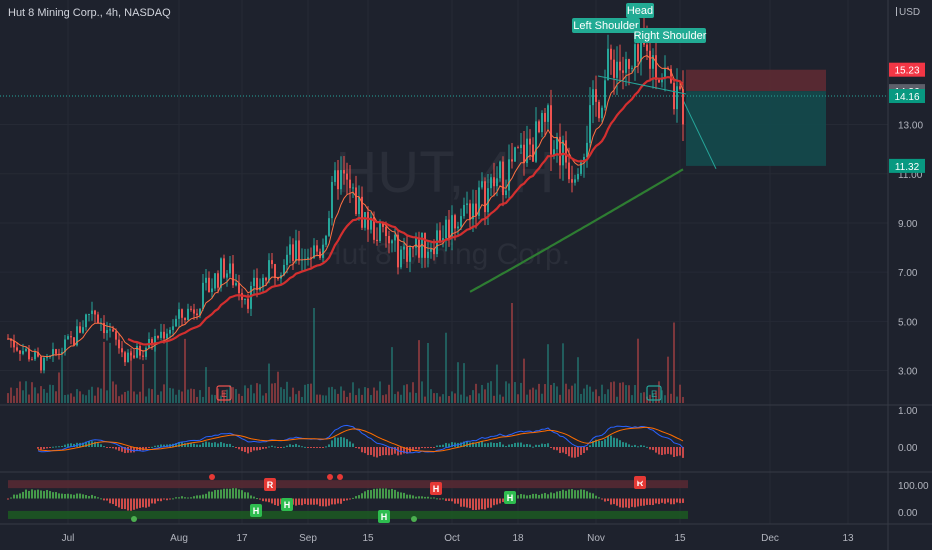 The image size is (932, 550). What do you see at coordinates (345, 353) in the screenshot?
I see `volume-bars` at bounding box center [345, 353].